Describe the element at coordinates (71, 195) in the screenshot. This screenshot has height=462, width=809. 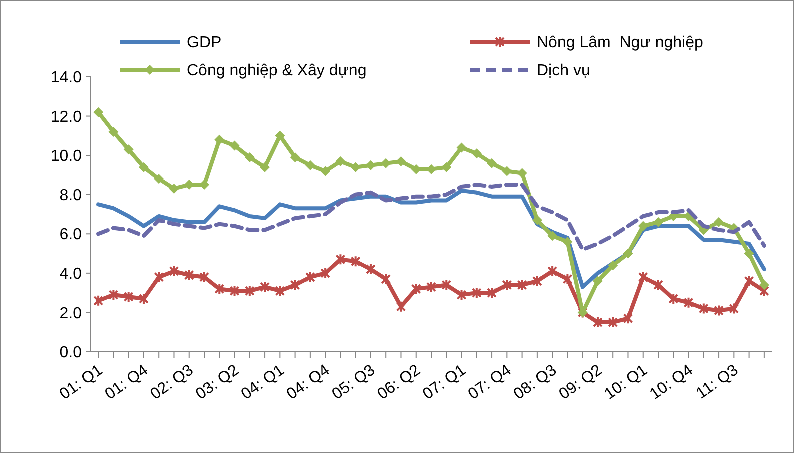
I see `y-tick-label: 8.0` at that location.